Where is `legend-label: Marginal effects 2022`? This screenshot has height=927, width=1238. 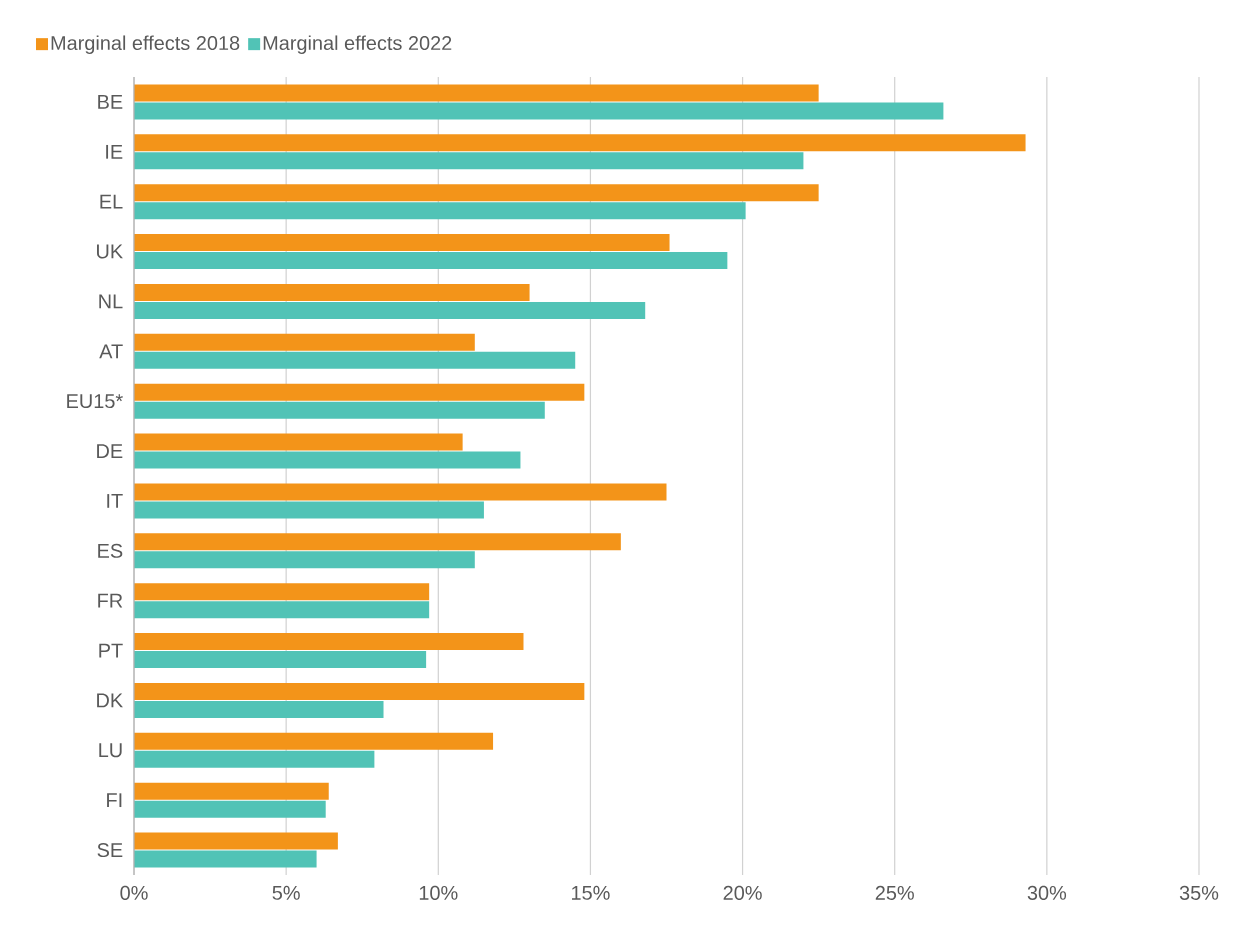 legend-label: Marginal effects 2022 is located at coordinates (357, 45).